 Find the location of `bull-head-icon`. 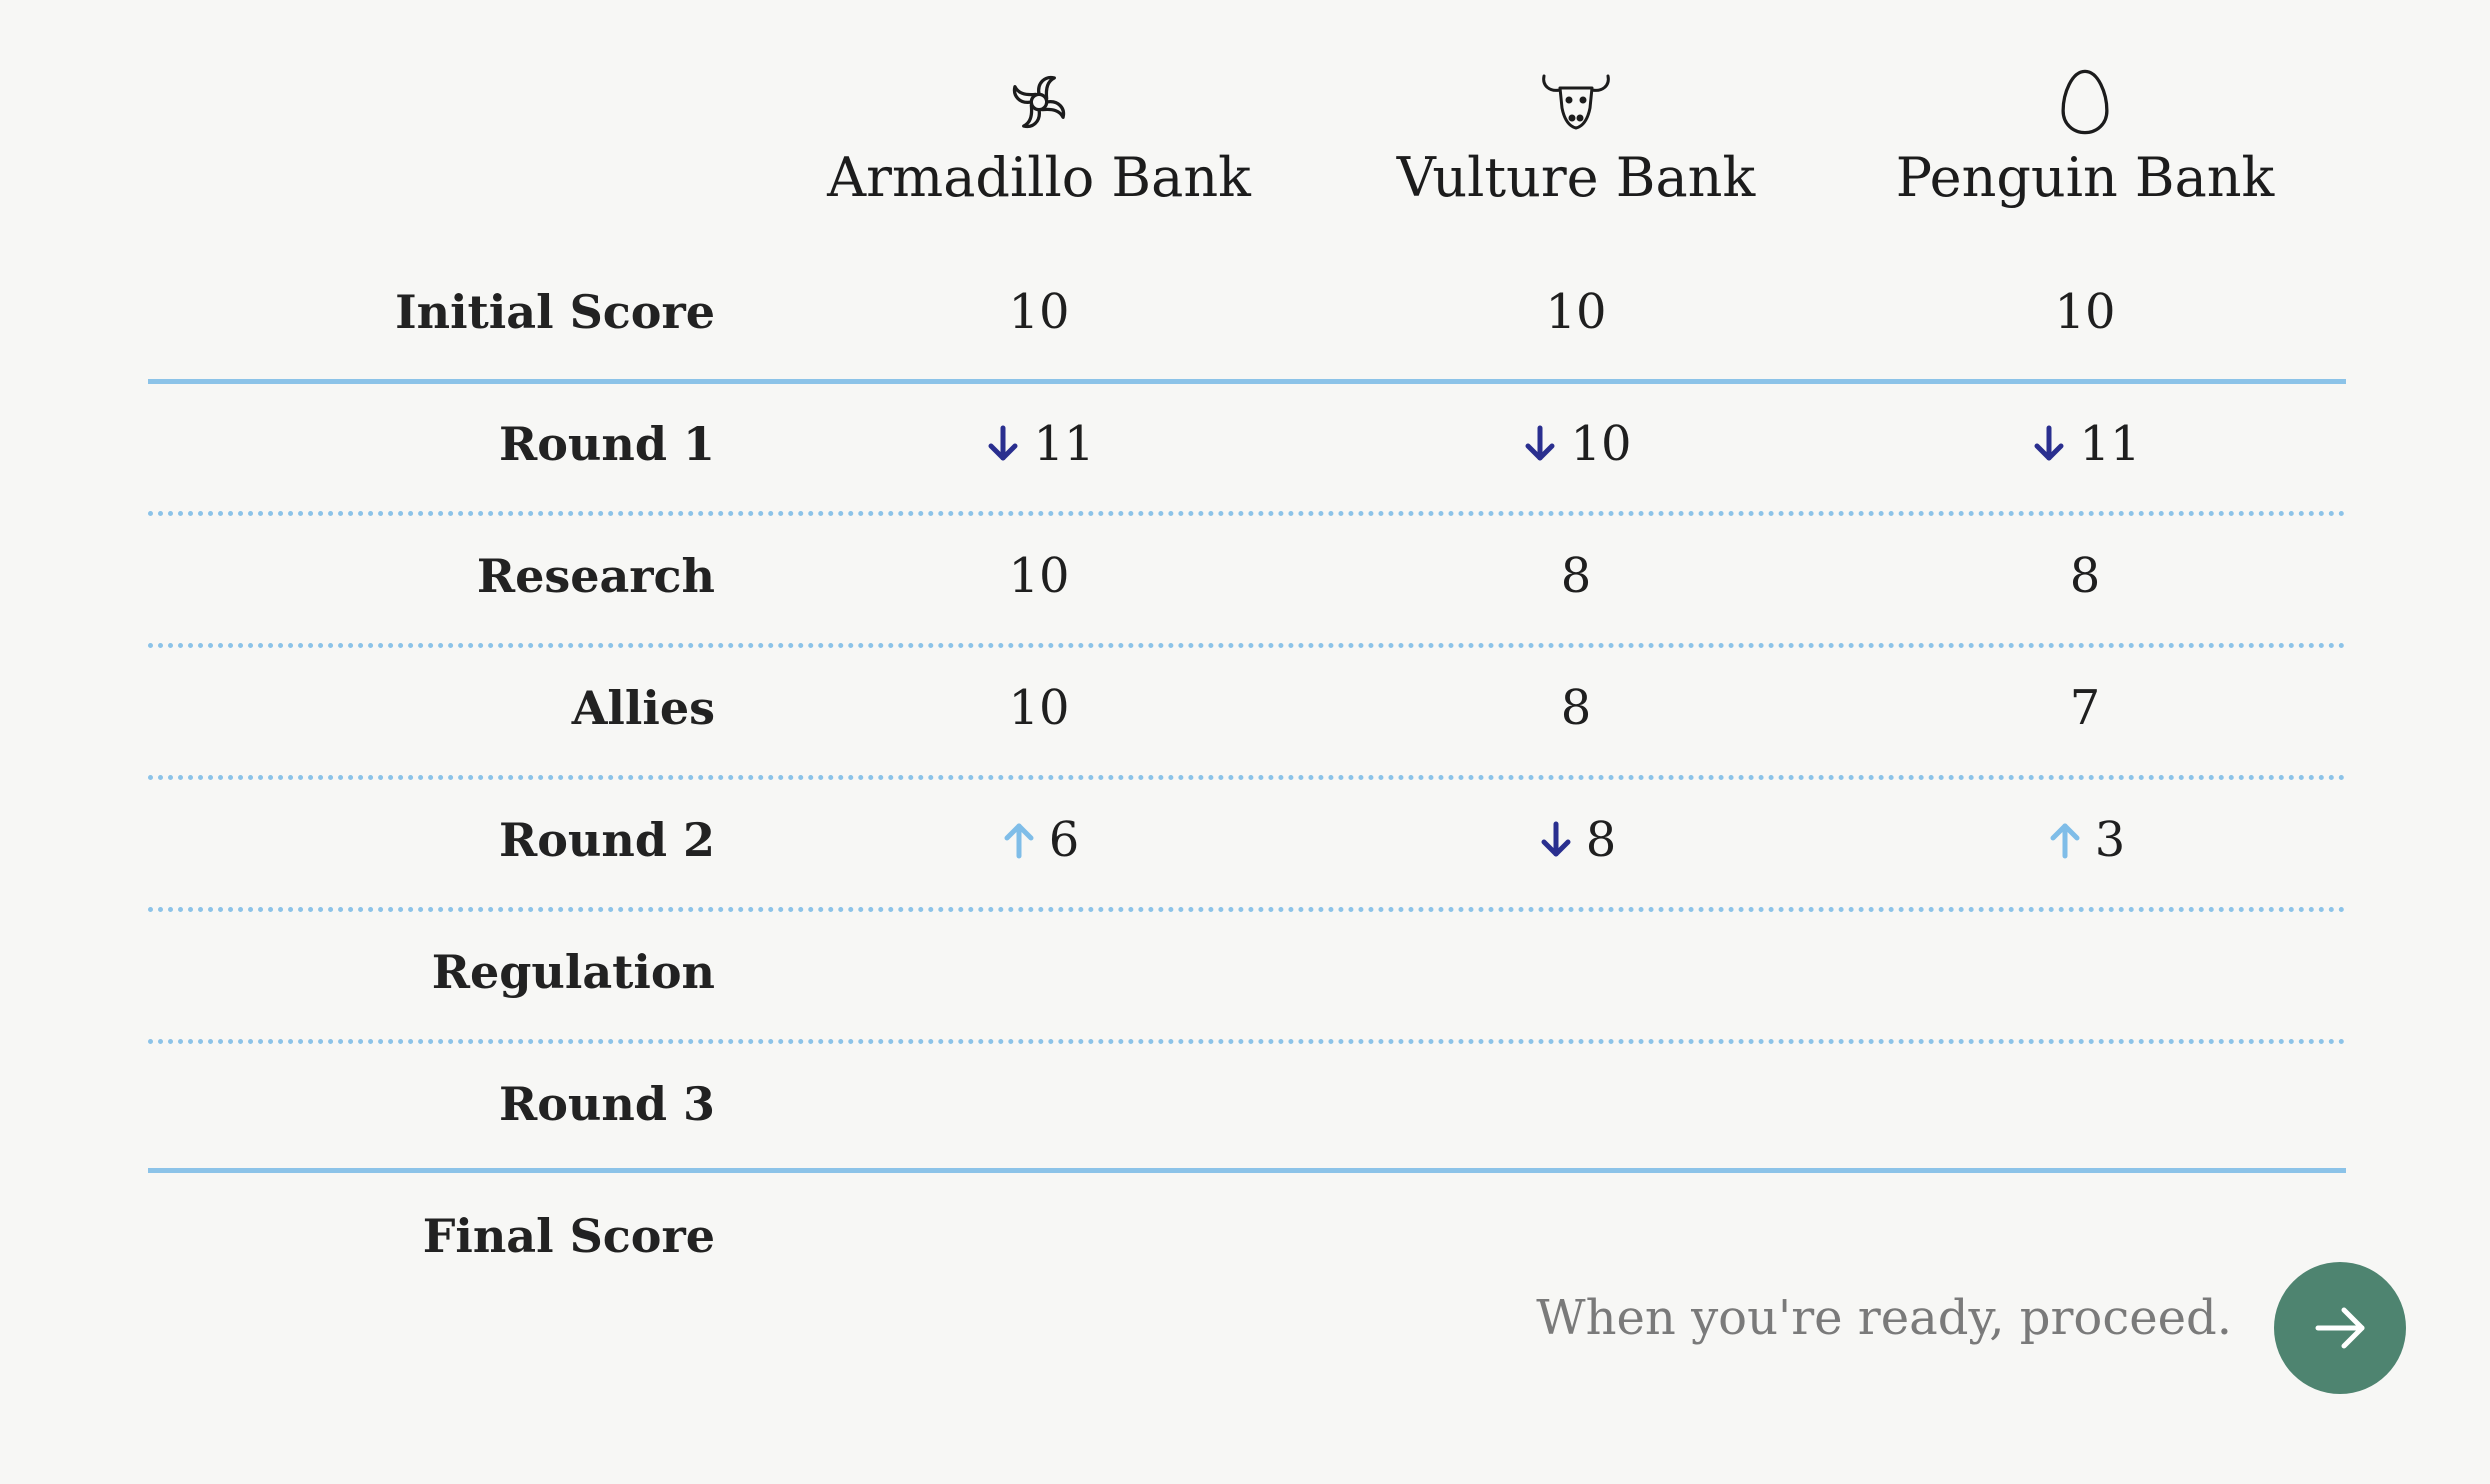

bull-head-icon is located at coordinates (1576, 102).